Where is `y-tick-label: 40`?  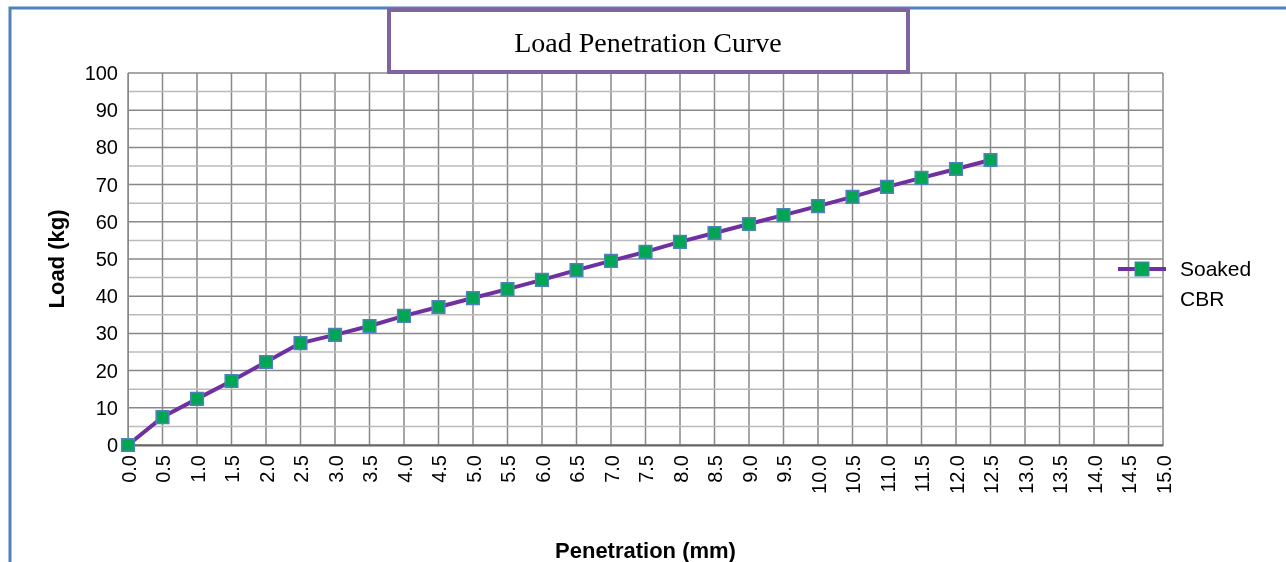 y-tick-label: 40 is located at coordinates (106, 296).